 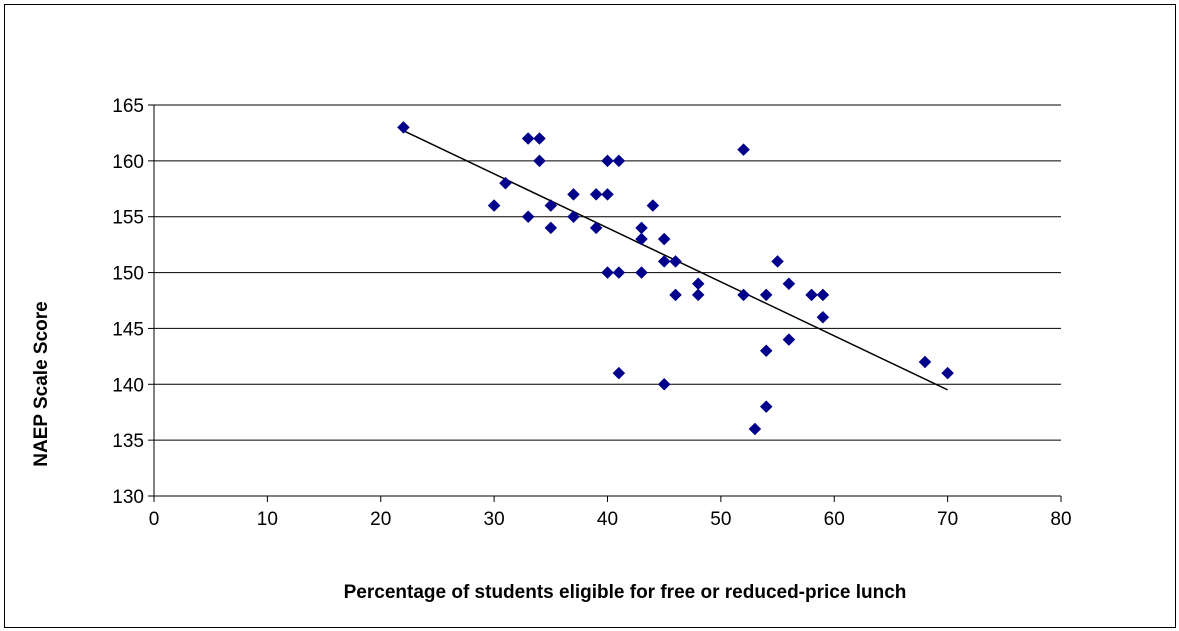 What do you see at coordinates (128, 385) in the screenshot?
I see `y-tick-label: 140` at bounding box center [128, 385].